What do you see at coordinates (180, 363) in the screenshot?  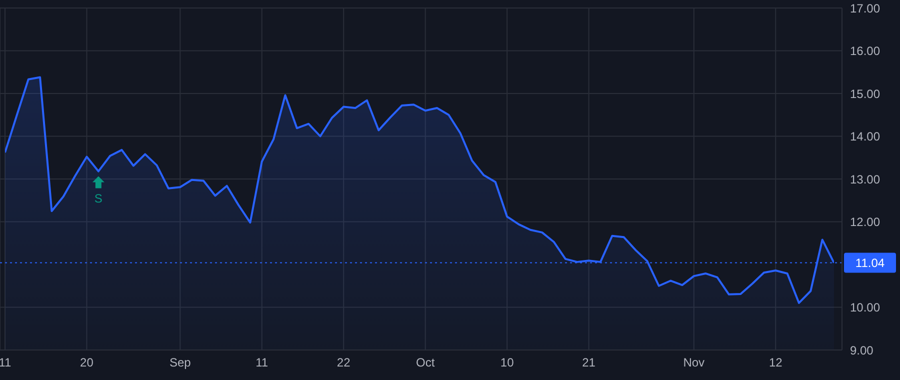 I see `x-tick-label: Sep` at bounding box center [180, 363].